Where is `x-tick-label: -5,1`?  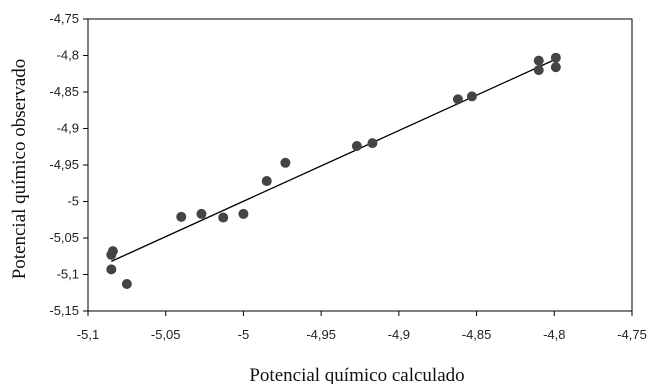
x-tick-label: -5,1 is located at coordinates (88, 334).